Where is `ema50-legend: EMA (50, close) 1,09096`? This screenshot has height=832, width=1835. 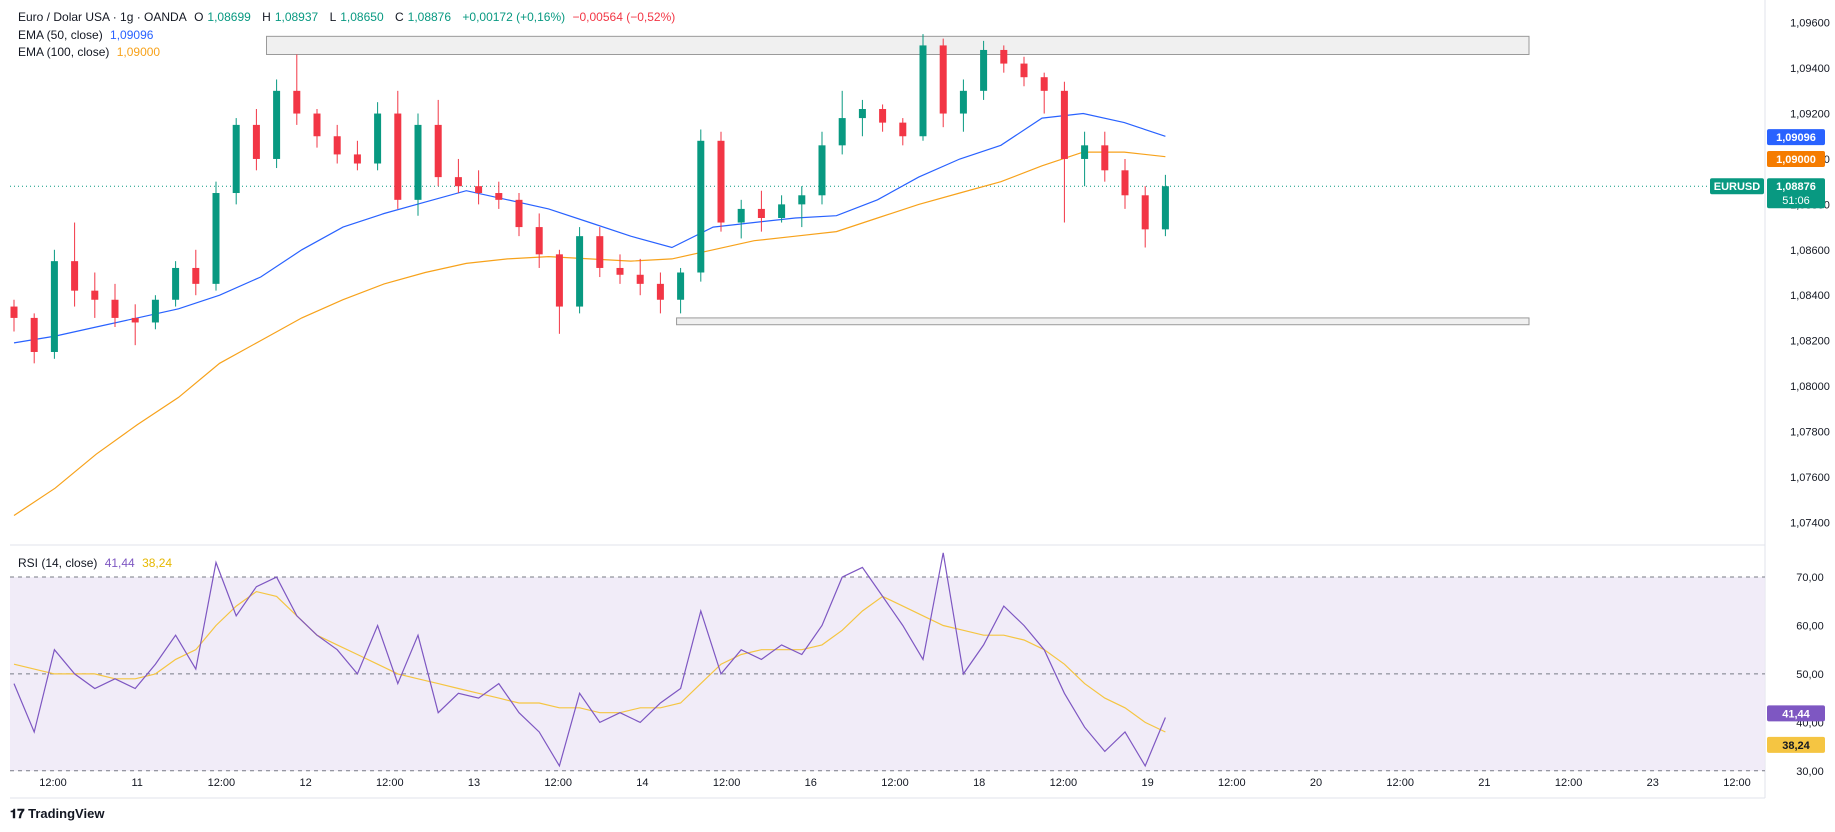
ema50-legend: EMA (50, close) 1,09096 is located at coordinates (87, 35).